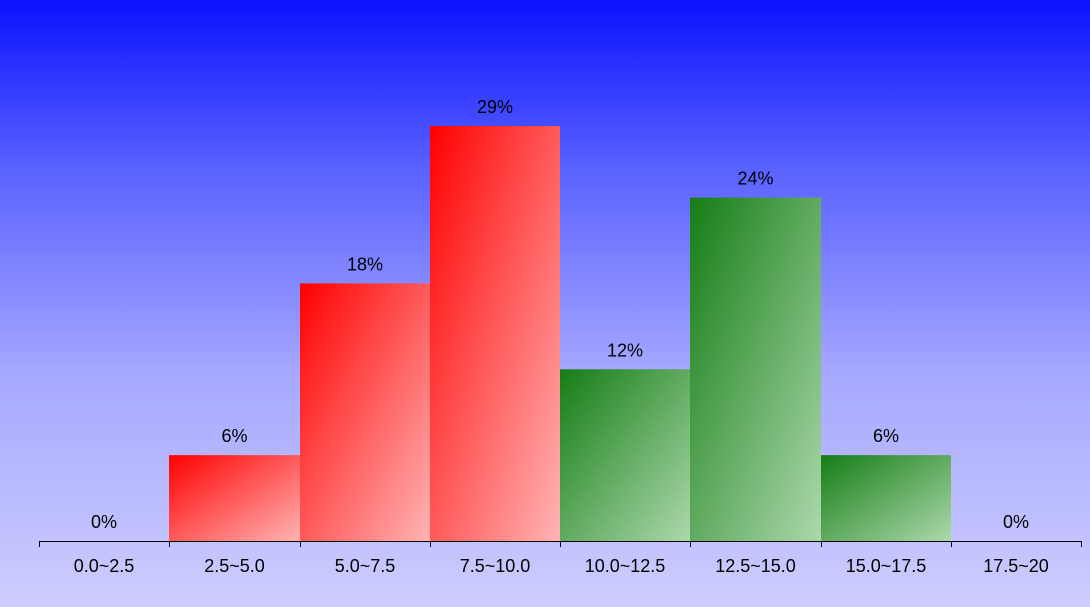 This screenshot has width=1090, height=607. I want to click on category-label: 7.5~10.0, so click(495, 566).